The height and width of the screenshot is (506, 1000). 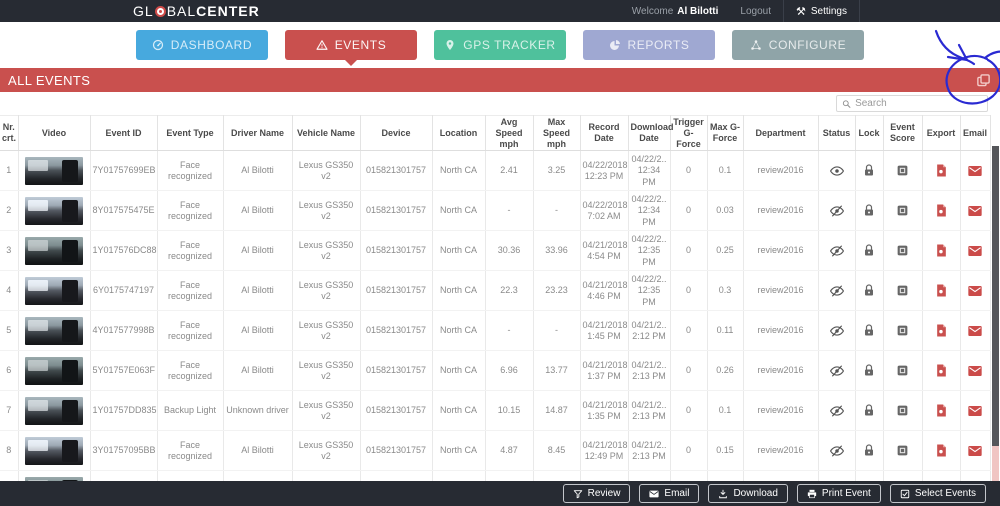 I want to click on tab-reports: REPORTS, so click(x=649, y=45).